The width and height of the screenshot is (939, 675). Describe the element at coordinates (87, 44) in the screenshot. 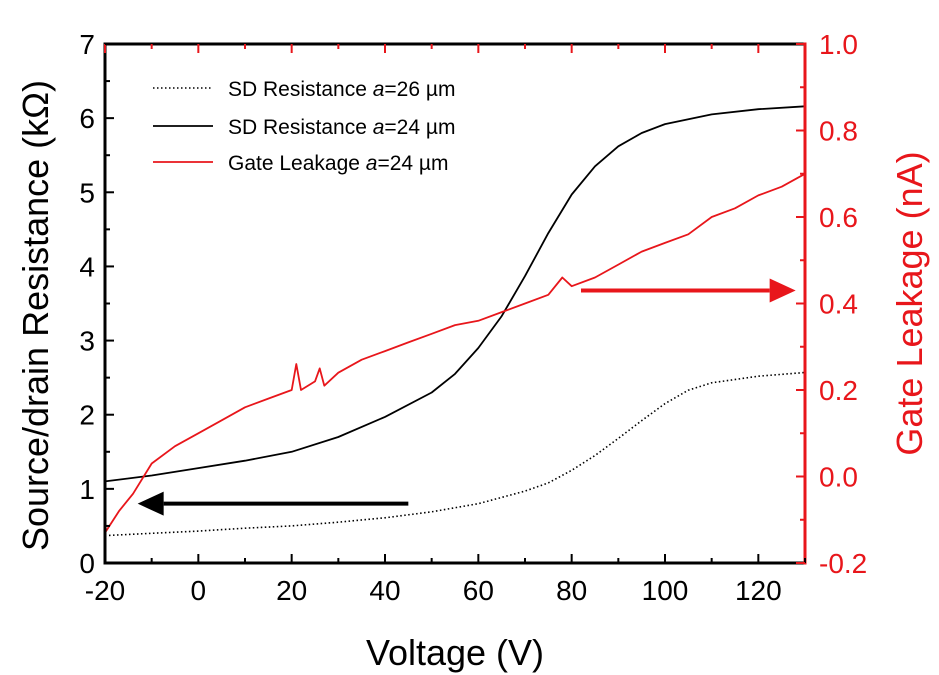

I see `left-tick-label: 7` at that location.